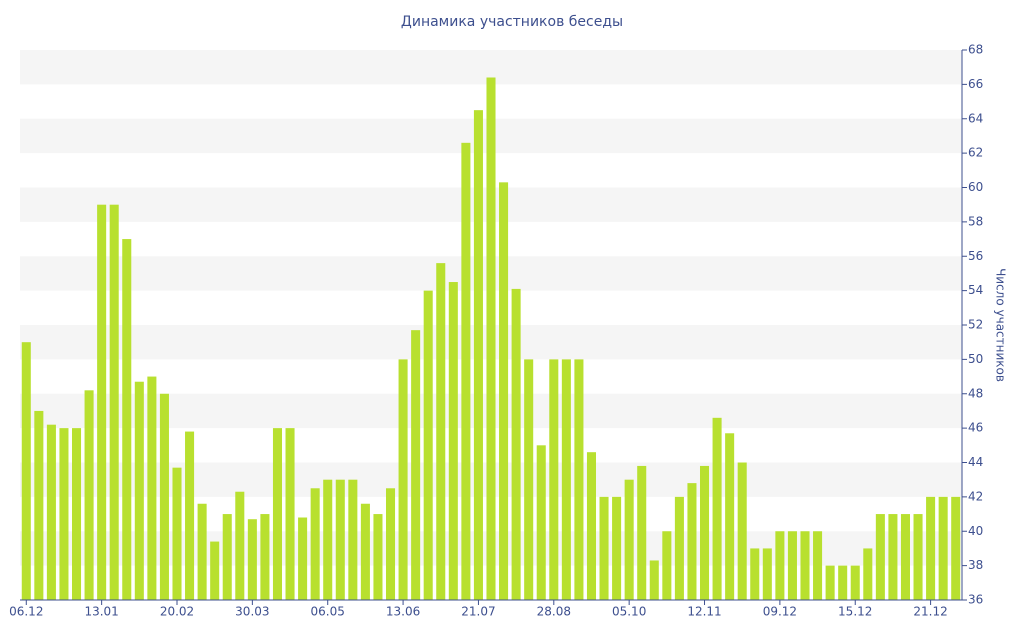 The width and height of the screenshot is (1024, 640). Describe the element at coordinates (26, 612) in the screenshot. I see `x-tick-label: 06.12` at that location.